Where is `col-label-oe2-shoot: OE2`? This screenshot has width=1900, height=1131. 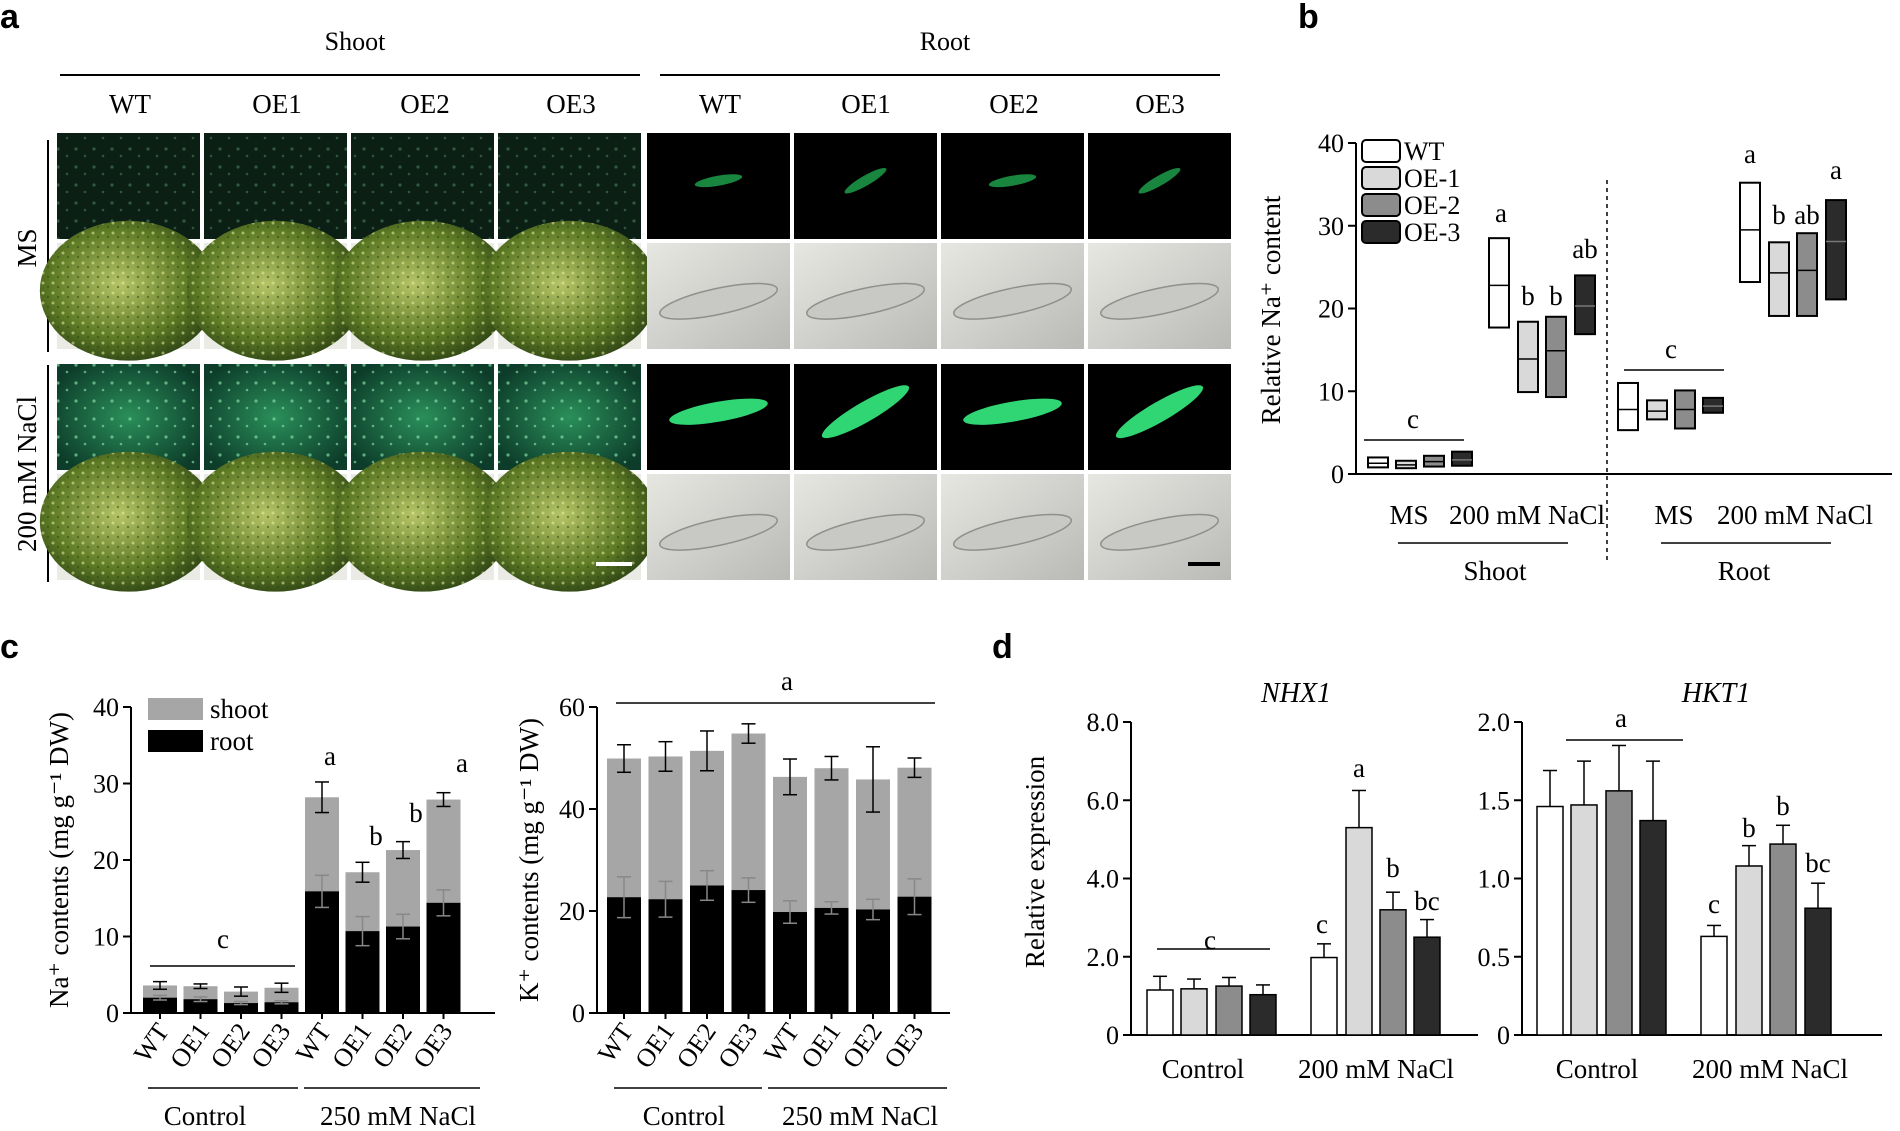 col-label-oe2-shoot: OE2 is located at coordinates (425, 104).